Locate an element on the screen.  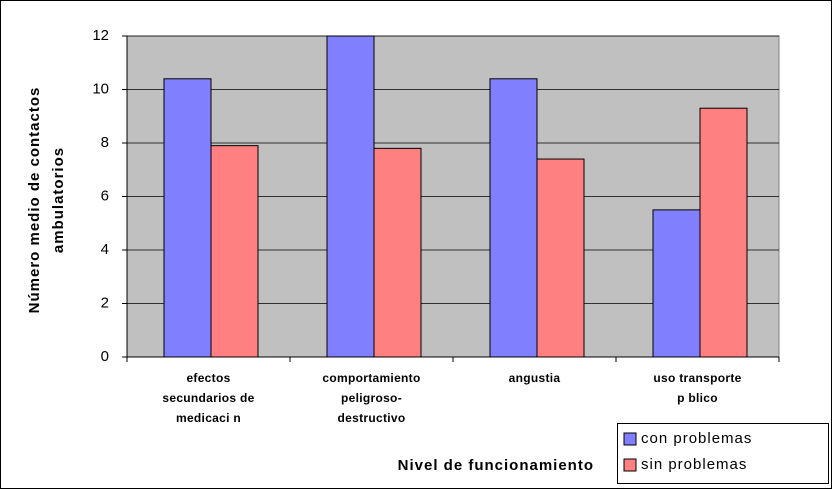
y-tick-label: 4 is located at coordinates (105, 249).